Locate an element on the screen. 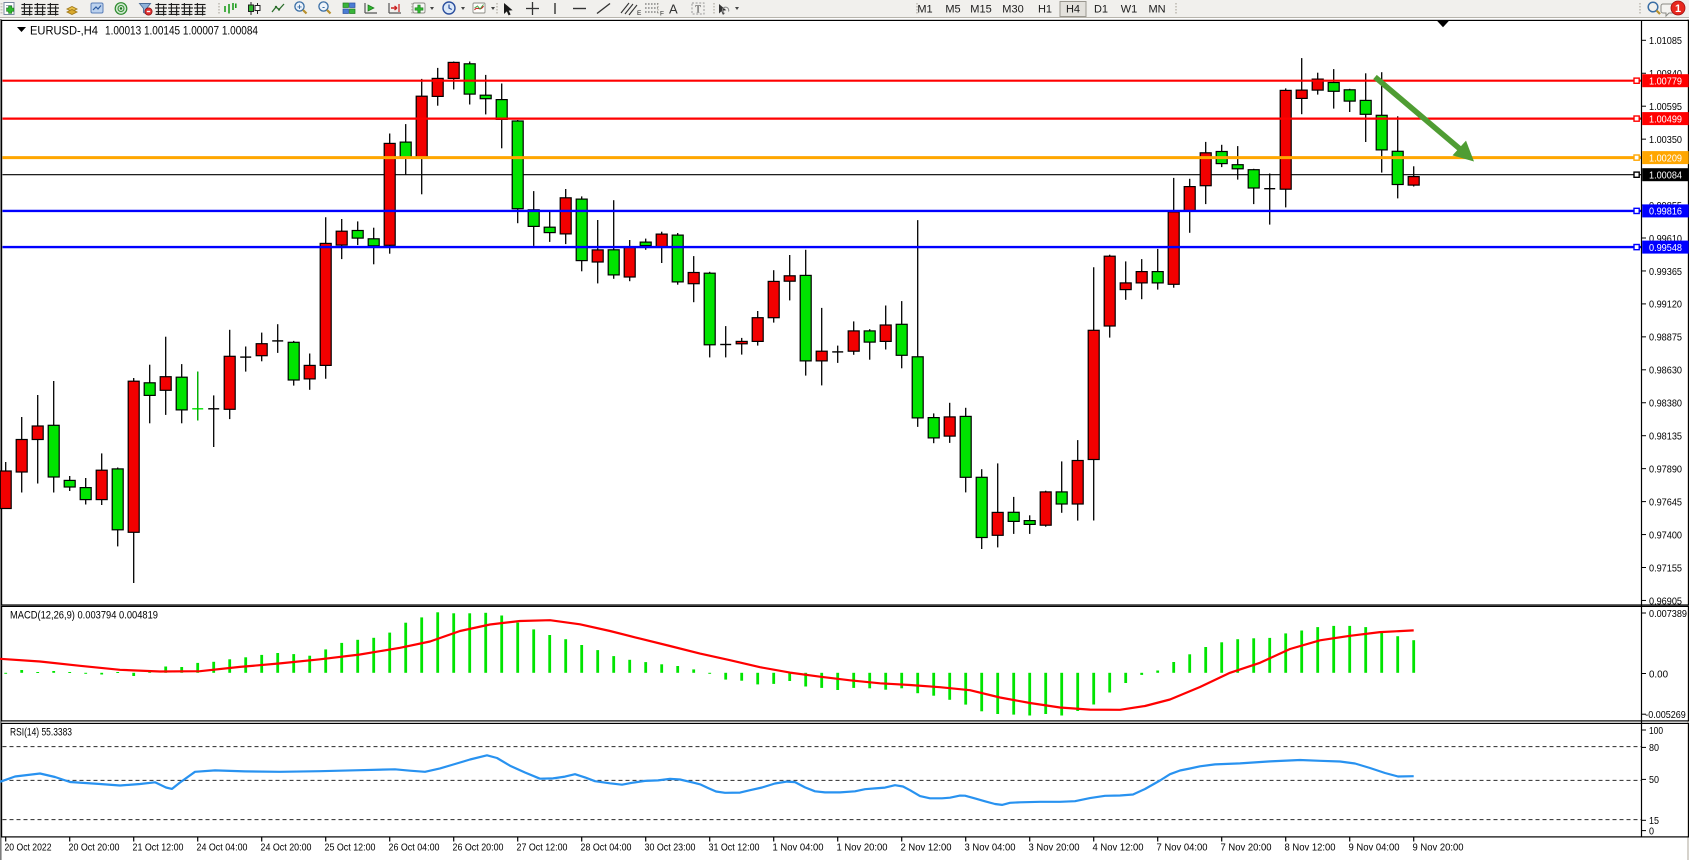  svg-text: 8 Nov 12:00 is located at coordinates (1310, 848).